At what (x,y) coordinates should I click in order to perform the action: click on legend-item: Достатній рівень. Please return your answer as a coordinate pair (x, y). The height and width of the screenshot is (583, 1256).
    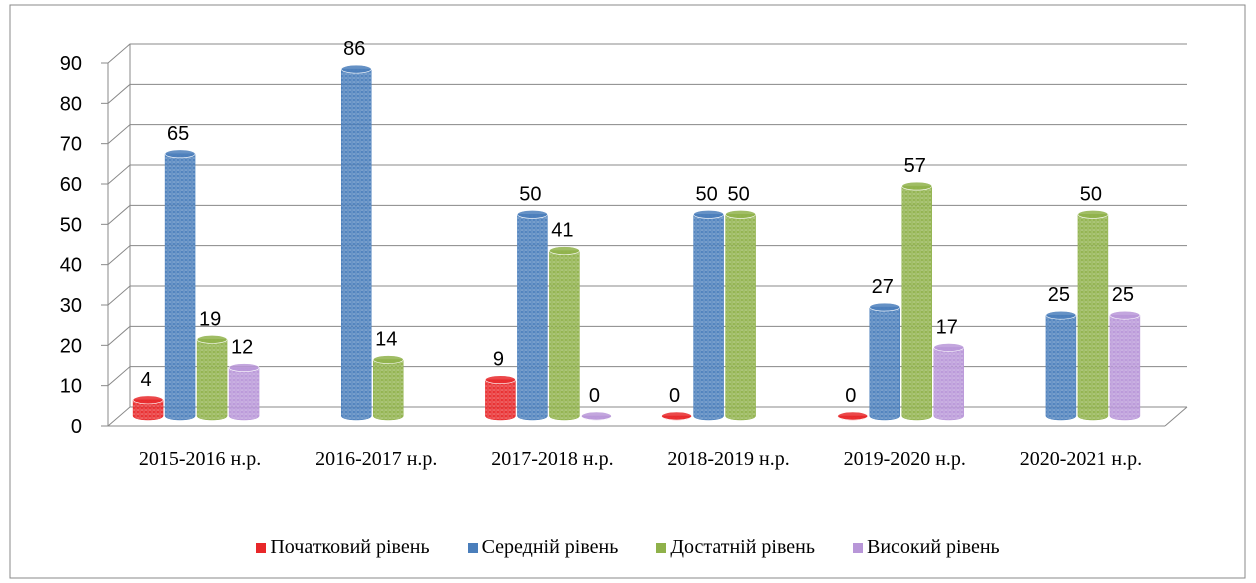
    Looking at the image, I should click on (735, 547).